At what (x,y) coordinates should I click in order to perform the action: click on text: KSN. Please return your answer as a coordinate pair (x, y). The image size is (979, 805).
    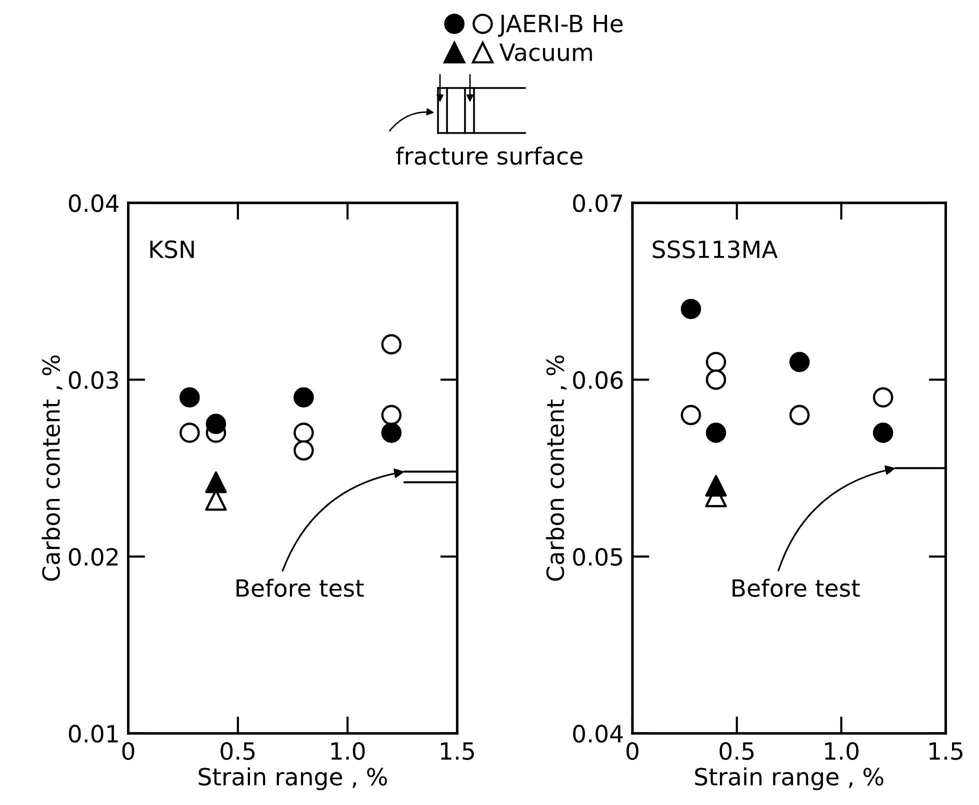
    Looking at the image, I should click on (172, 249).